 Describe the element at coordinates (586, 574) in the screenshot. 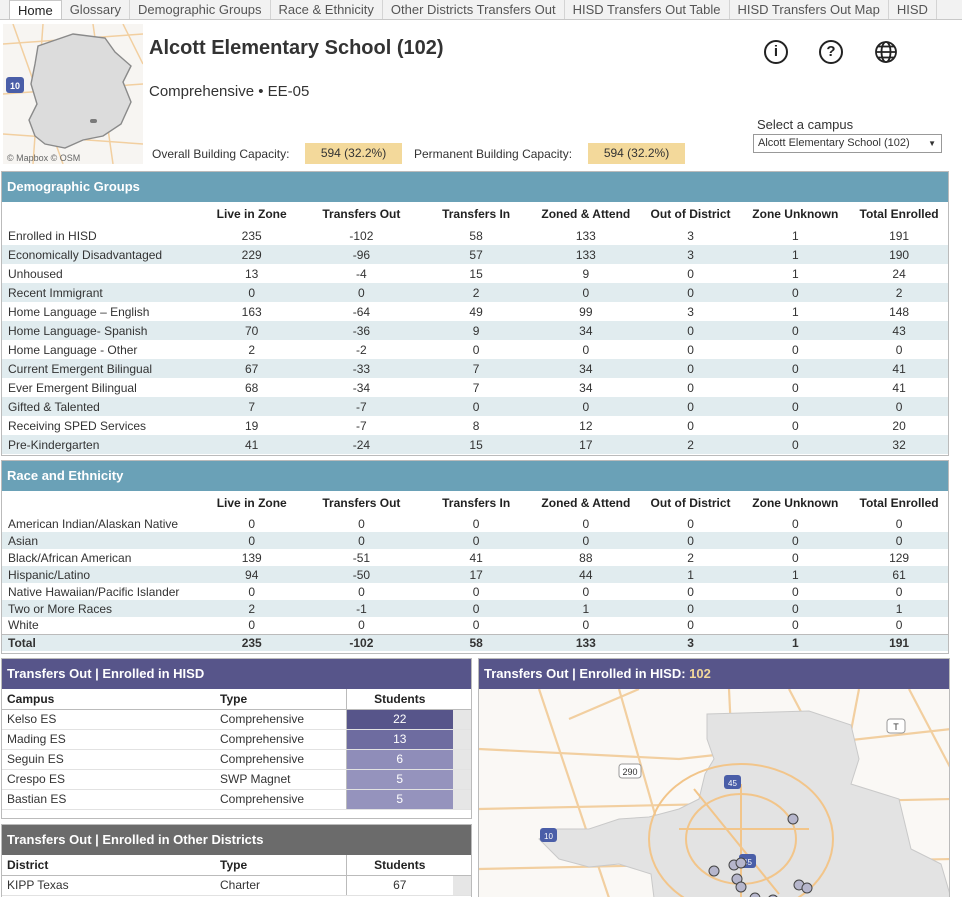

I see `cell-value: 44` at that location.